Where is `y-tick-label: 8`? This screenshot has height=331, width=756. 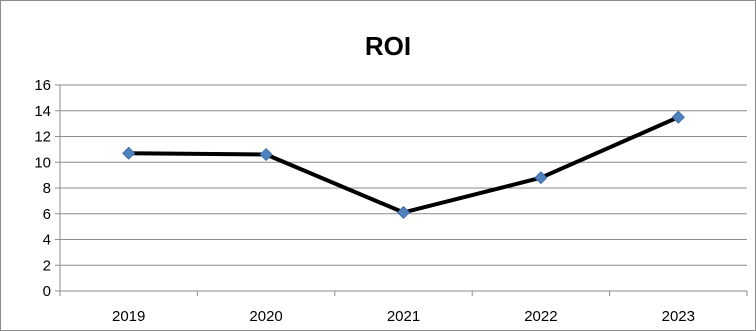
y-tick-label: 8 is located at coordinates (47, 188).